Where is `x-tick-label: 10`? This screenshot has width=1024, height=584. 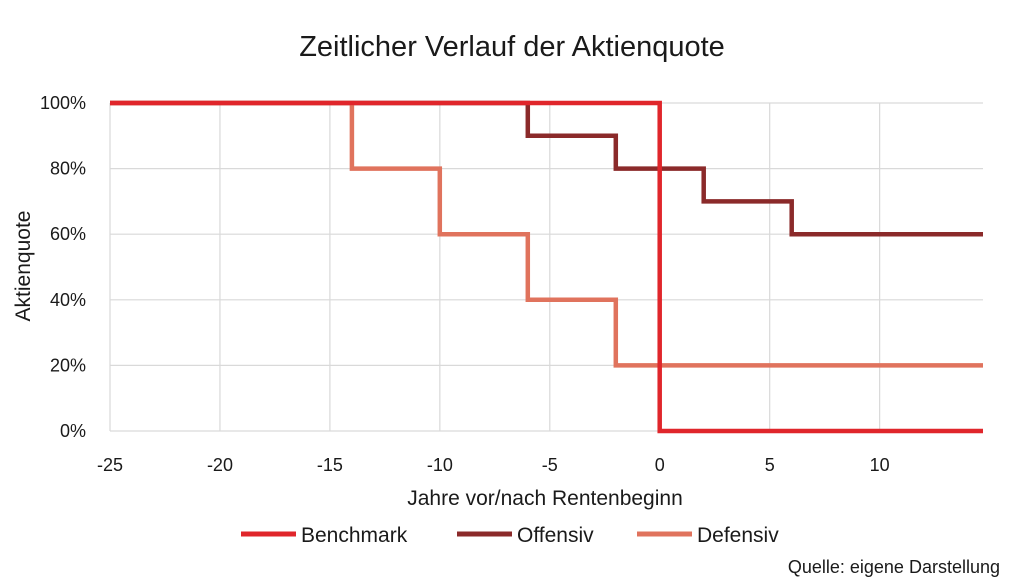 x-tick-label: 10 is located at coordinates (880, 465).